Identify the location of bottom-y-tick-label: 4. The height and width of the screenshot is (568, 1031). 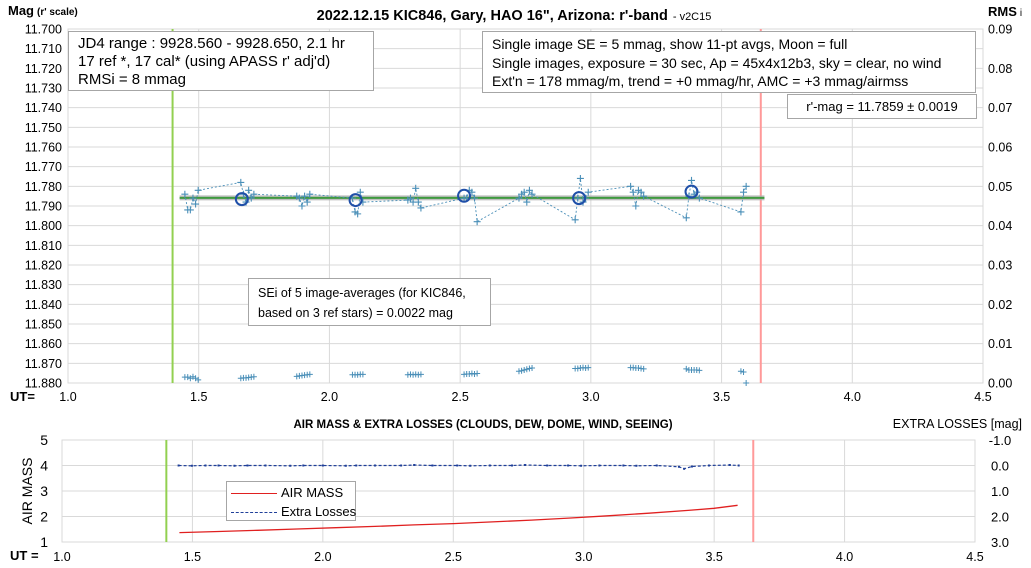
(44, 466).